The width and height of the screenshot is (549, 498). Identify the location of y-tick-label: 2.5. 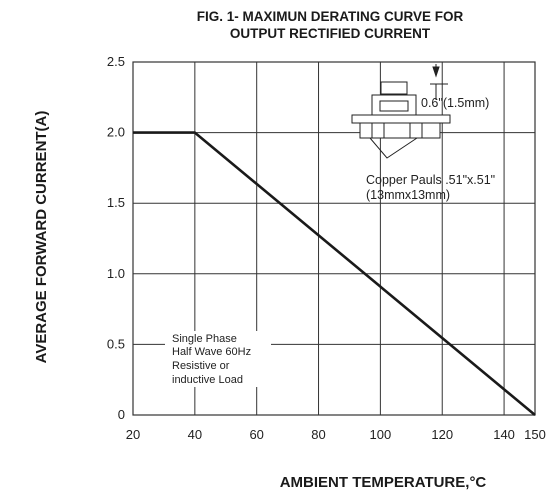
(116, 61).